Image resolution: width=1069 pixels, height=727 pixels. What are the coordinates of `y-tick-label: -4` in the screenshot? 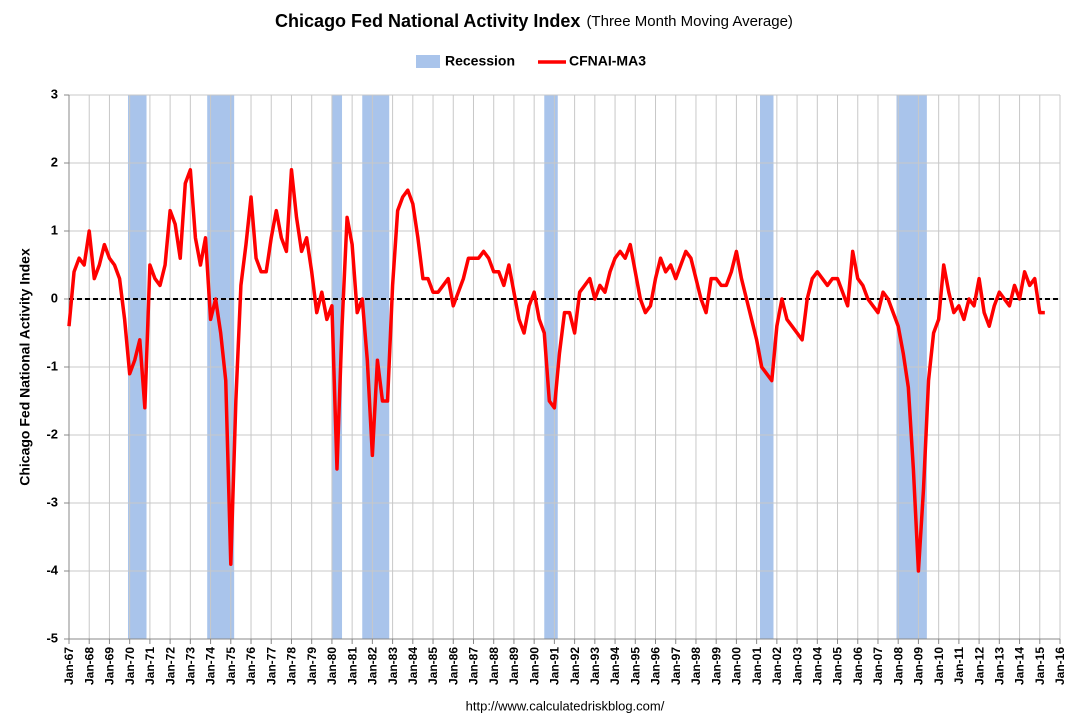 It's located at (52, 569).